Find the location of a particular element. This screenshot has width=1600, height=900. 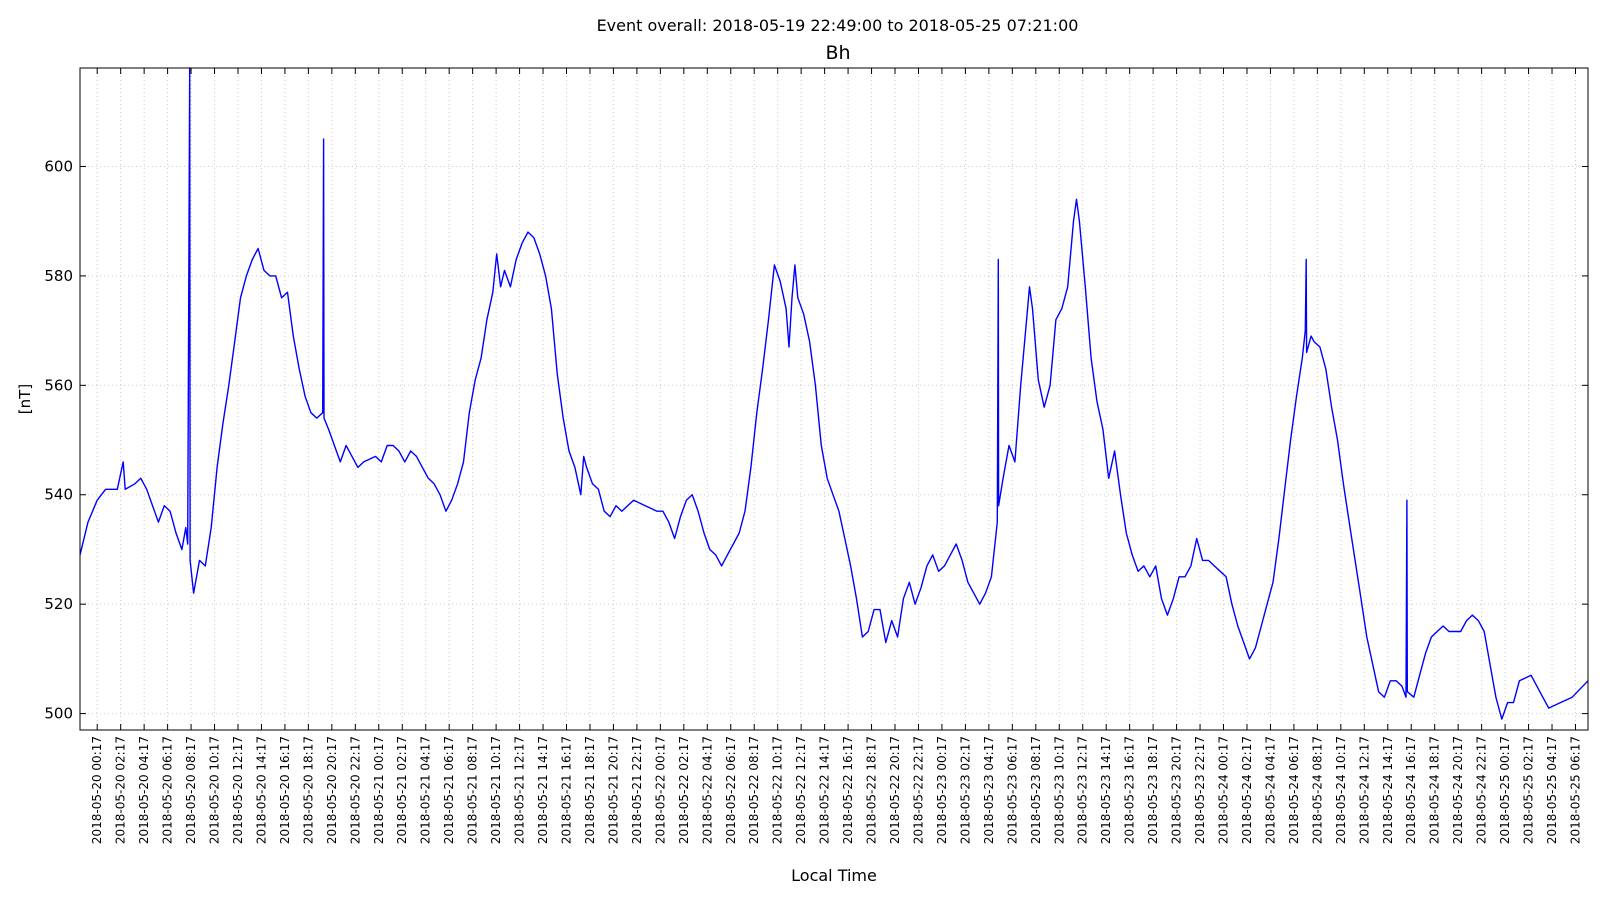

x-tick-label: 2018-05-24 12:17 is located at coordinates (1364, 790).